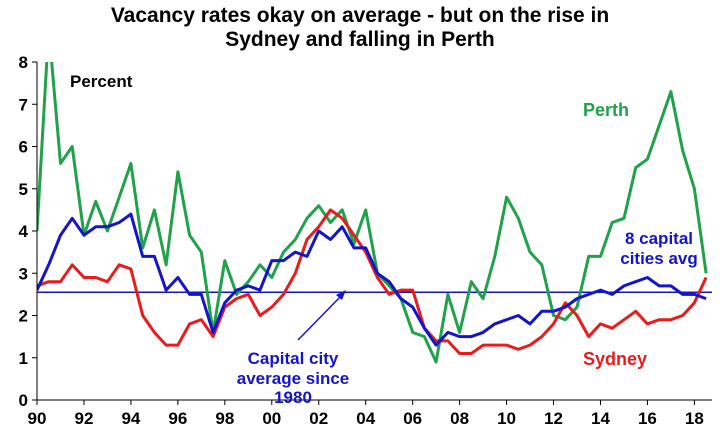 The width and height of the screenshot is (720, 437). Describe the element at coordinates (600, 418) in the screenshot. I see `x-tick-label: 14` at that location.